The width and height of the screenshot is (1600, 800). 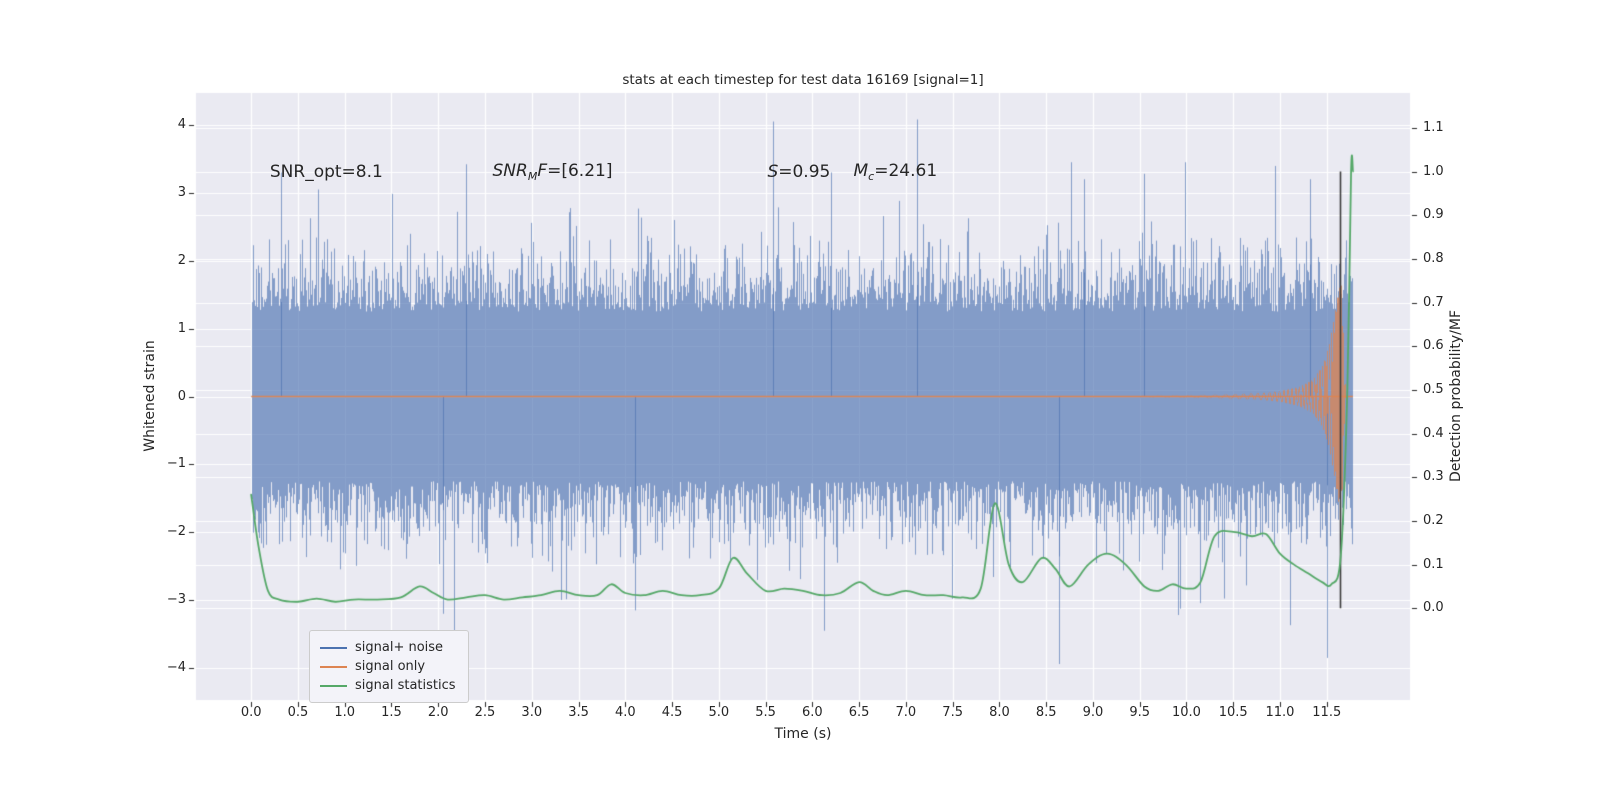 I want to click on left-y-tick-label: 0, so click(x=181, y=396).